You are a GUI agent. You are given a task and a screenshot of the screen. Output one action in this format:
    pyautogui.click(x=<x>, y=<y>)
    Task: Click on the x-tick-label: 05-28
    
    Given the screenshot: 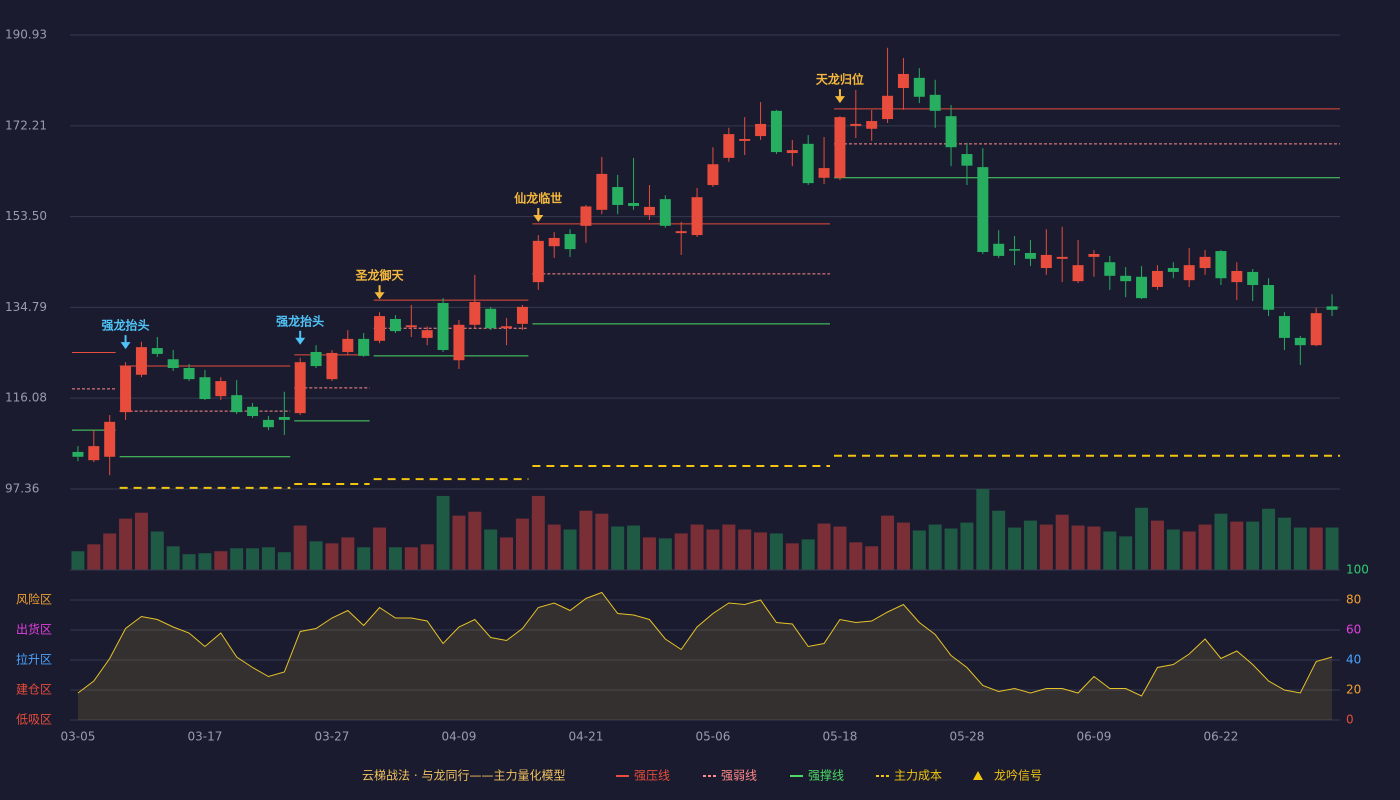 What is the action you would take?
    pyautogui.click(x=967, y=737)
    